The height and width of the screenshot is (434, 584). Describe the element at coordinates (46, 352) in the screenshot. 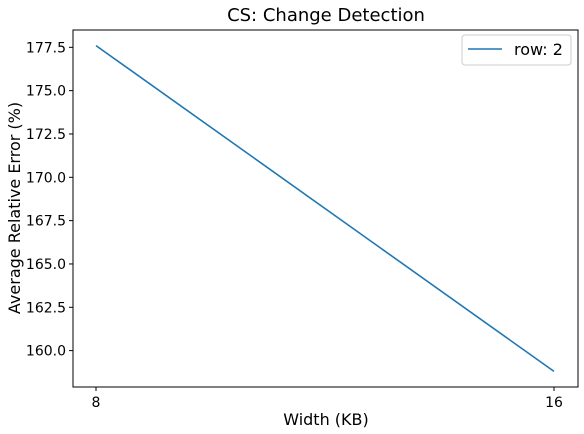

I see `y-tick-label: 160.0` at that location.